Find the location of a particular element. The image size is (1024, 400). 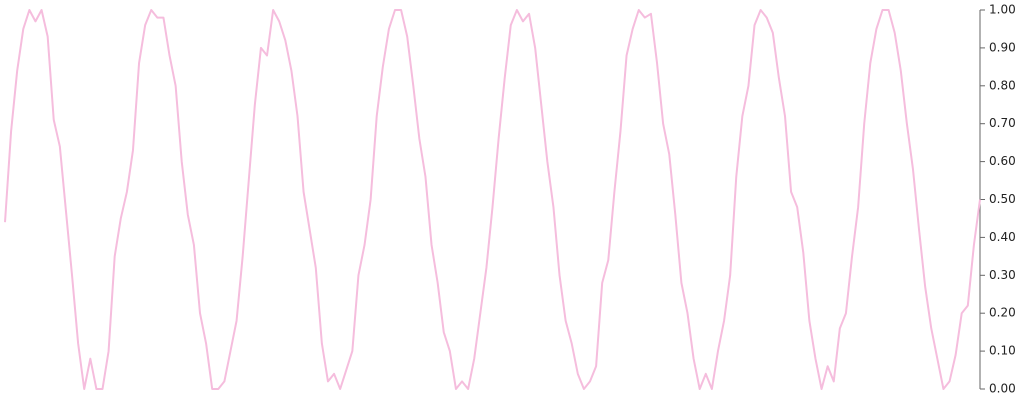

y-tick-label: 0.30 is located at coordinates (1002, 275).